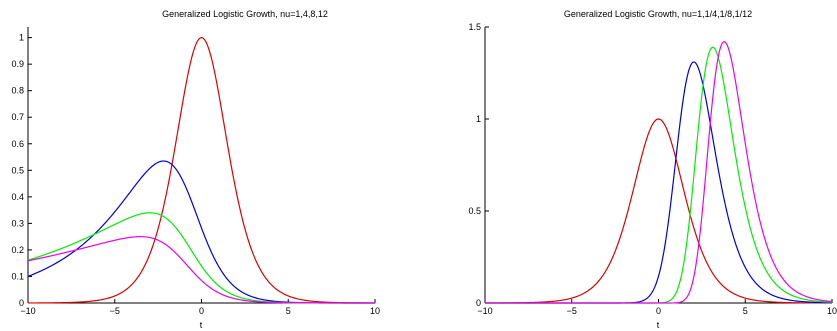 Image resolution: width=837 pixels, height=331 pixels. I want to click on y-tick-label: 0.7, so click(17, 117).